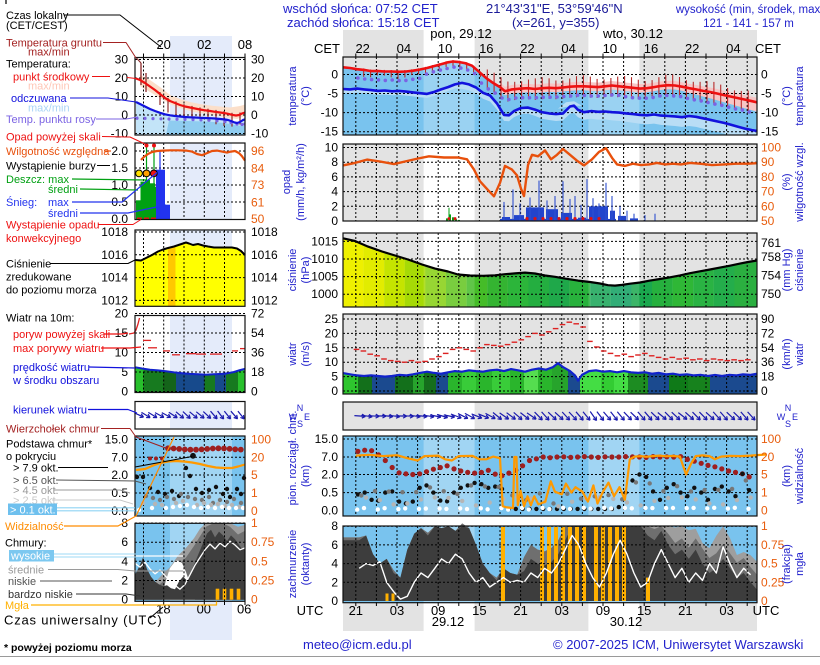  Describe the element at coordinates (788, 408) in the screenshot. I see `svg-text: N` at that location.